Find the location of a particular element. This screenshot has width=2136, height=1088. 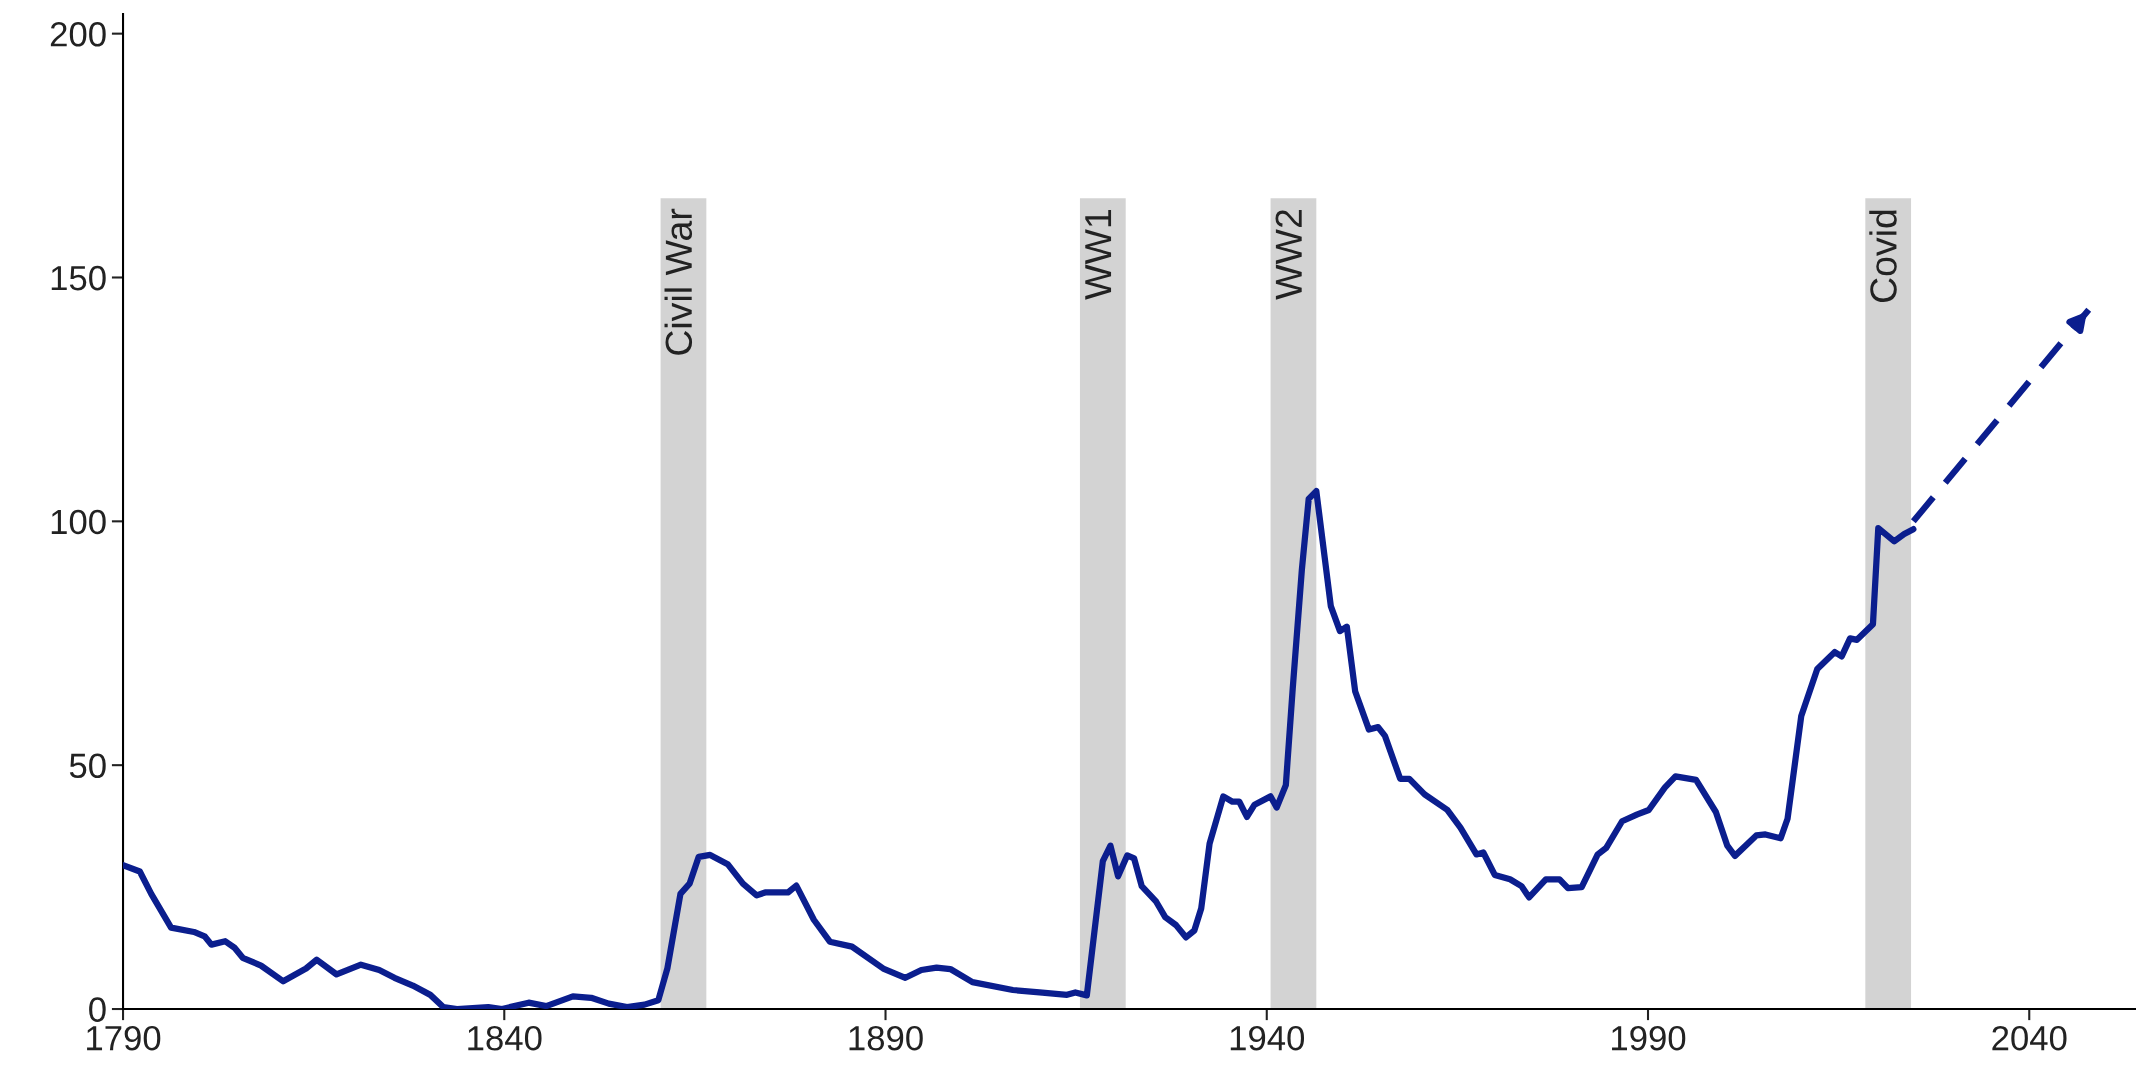

y-tick-label: 200 is located at coordinates (78, 34).